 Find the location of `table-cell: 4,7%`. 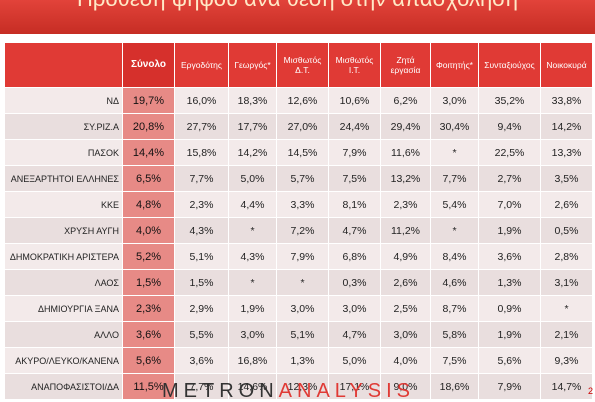

table-cell: 4,7% is located at coordinates (354, 230).